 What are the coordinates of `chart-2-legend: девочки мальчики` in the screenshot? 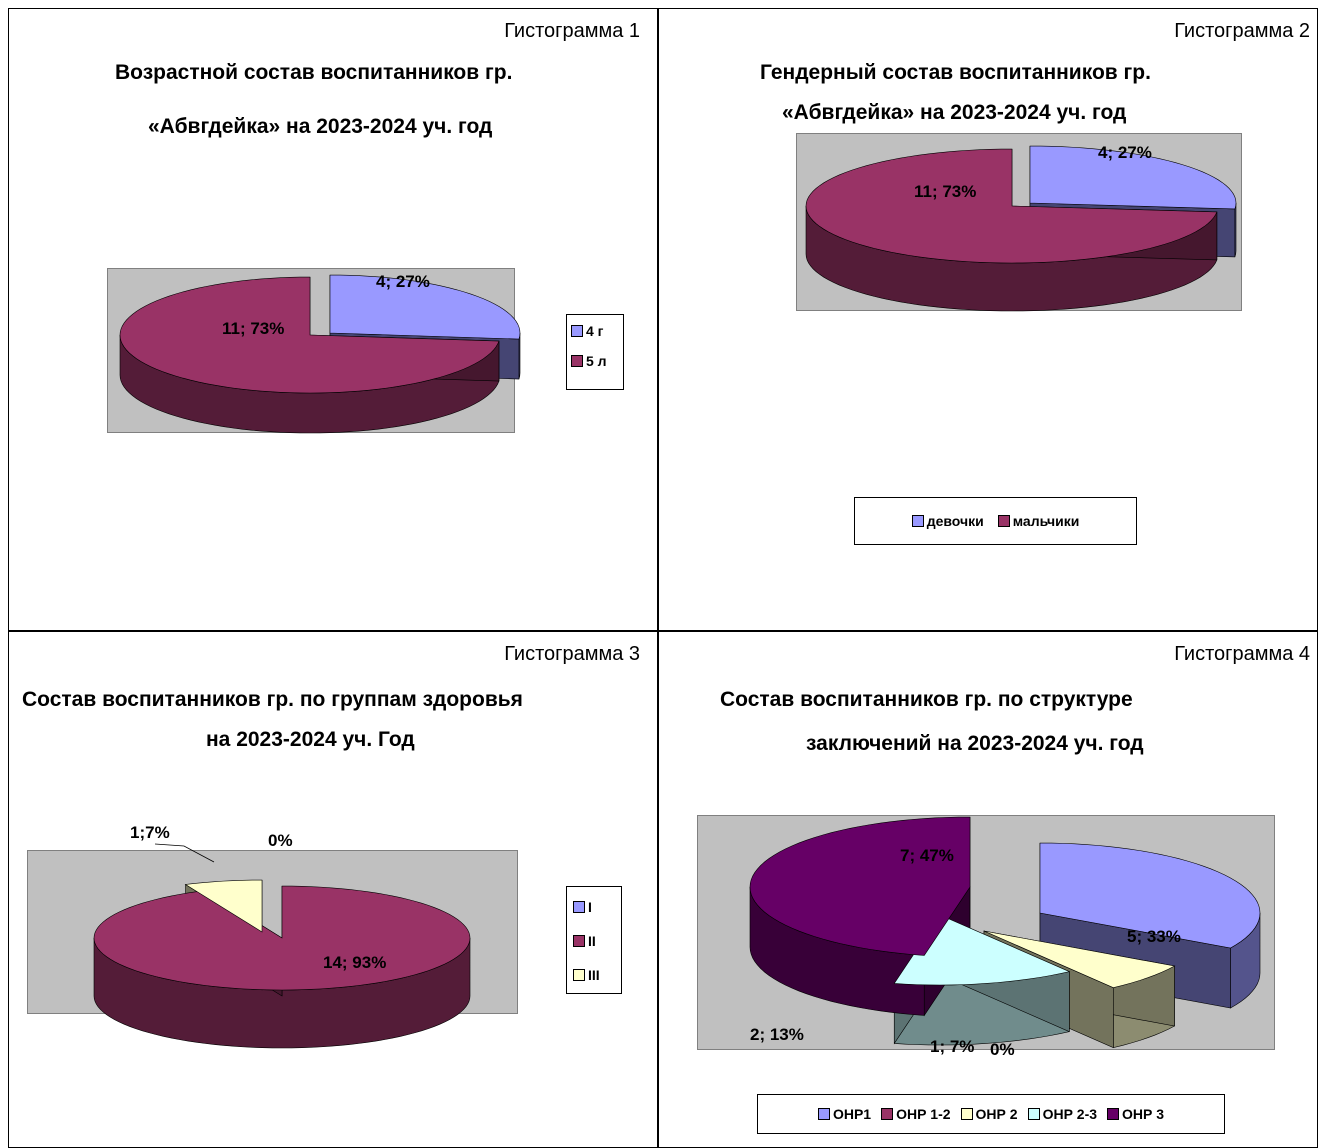 It's located at (995, 521).